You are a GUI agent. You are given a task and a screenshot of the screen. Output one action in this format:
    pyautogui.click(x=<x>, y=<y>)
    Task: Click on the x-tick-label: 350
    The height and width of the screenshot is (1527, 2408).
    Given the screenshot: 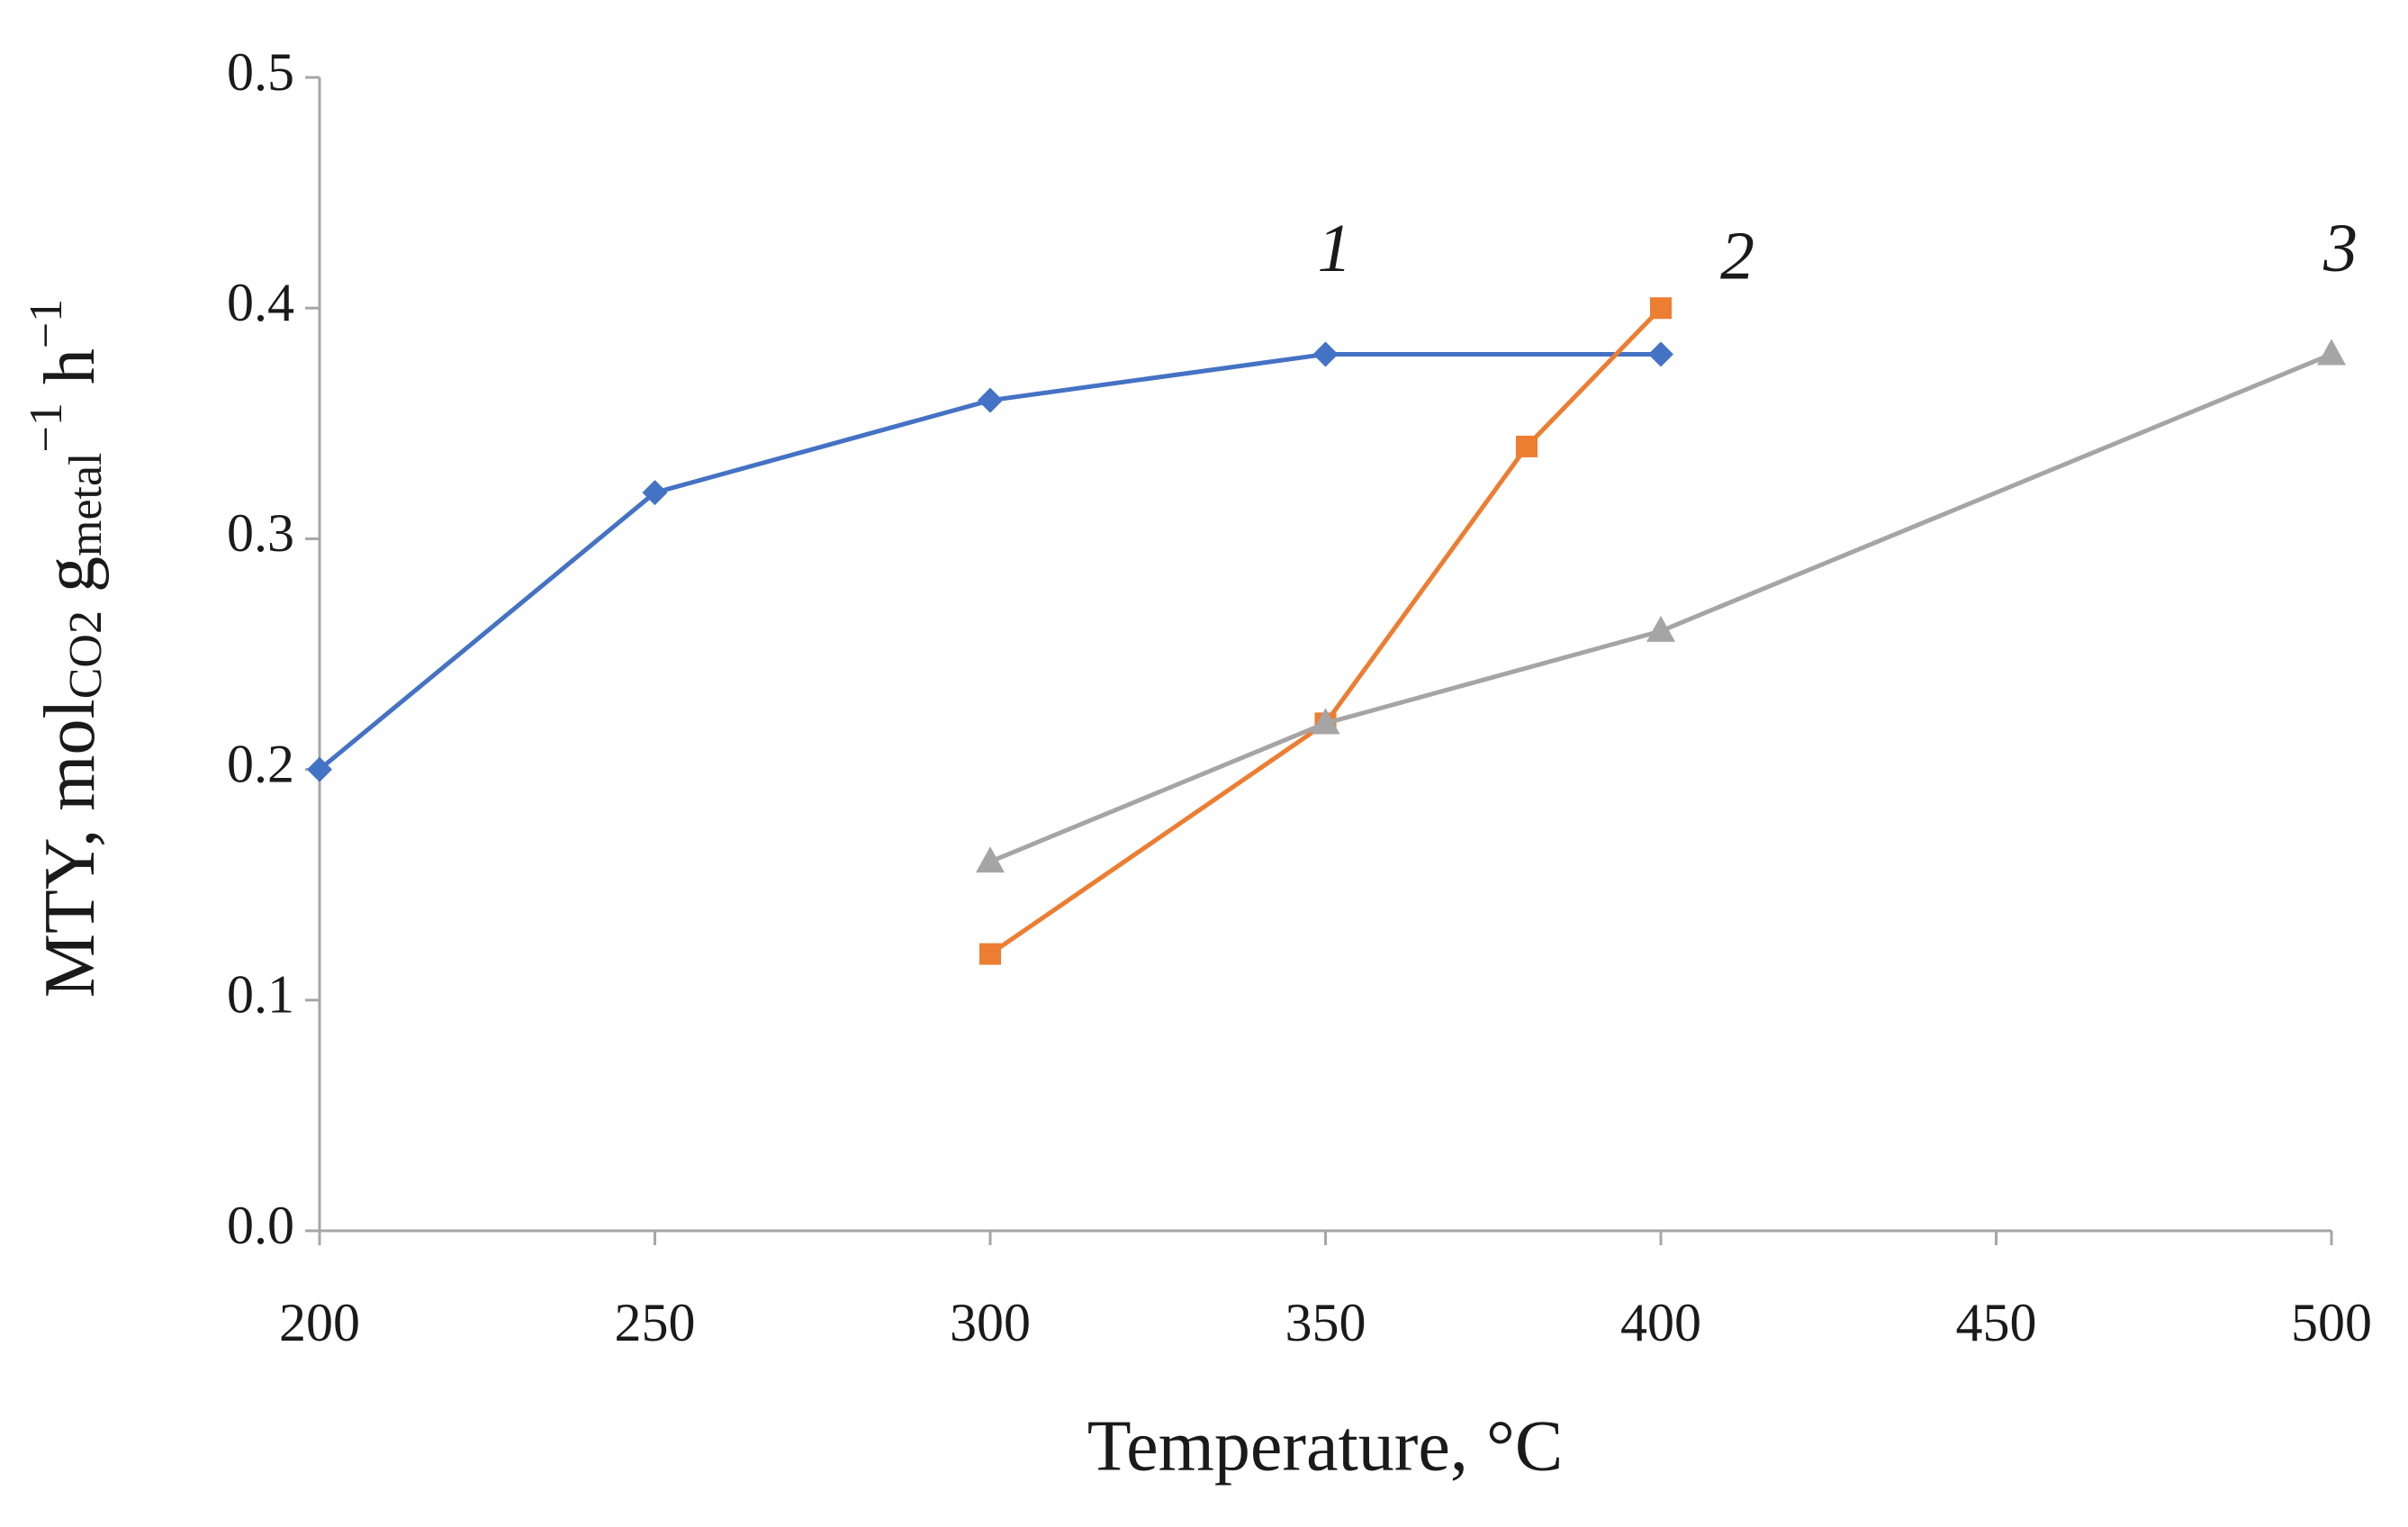 What is the action you would take?
    pyautogui.click(x=1326, y=1322)
    